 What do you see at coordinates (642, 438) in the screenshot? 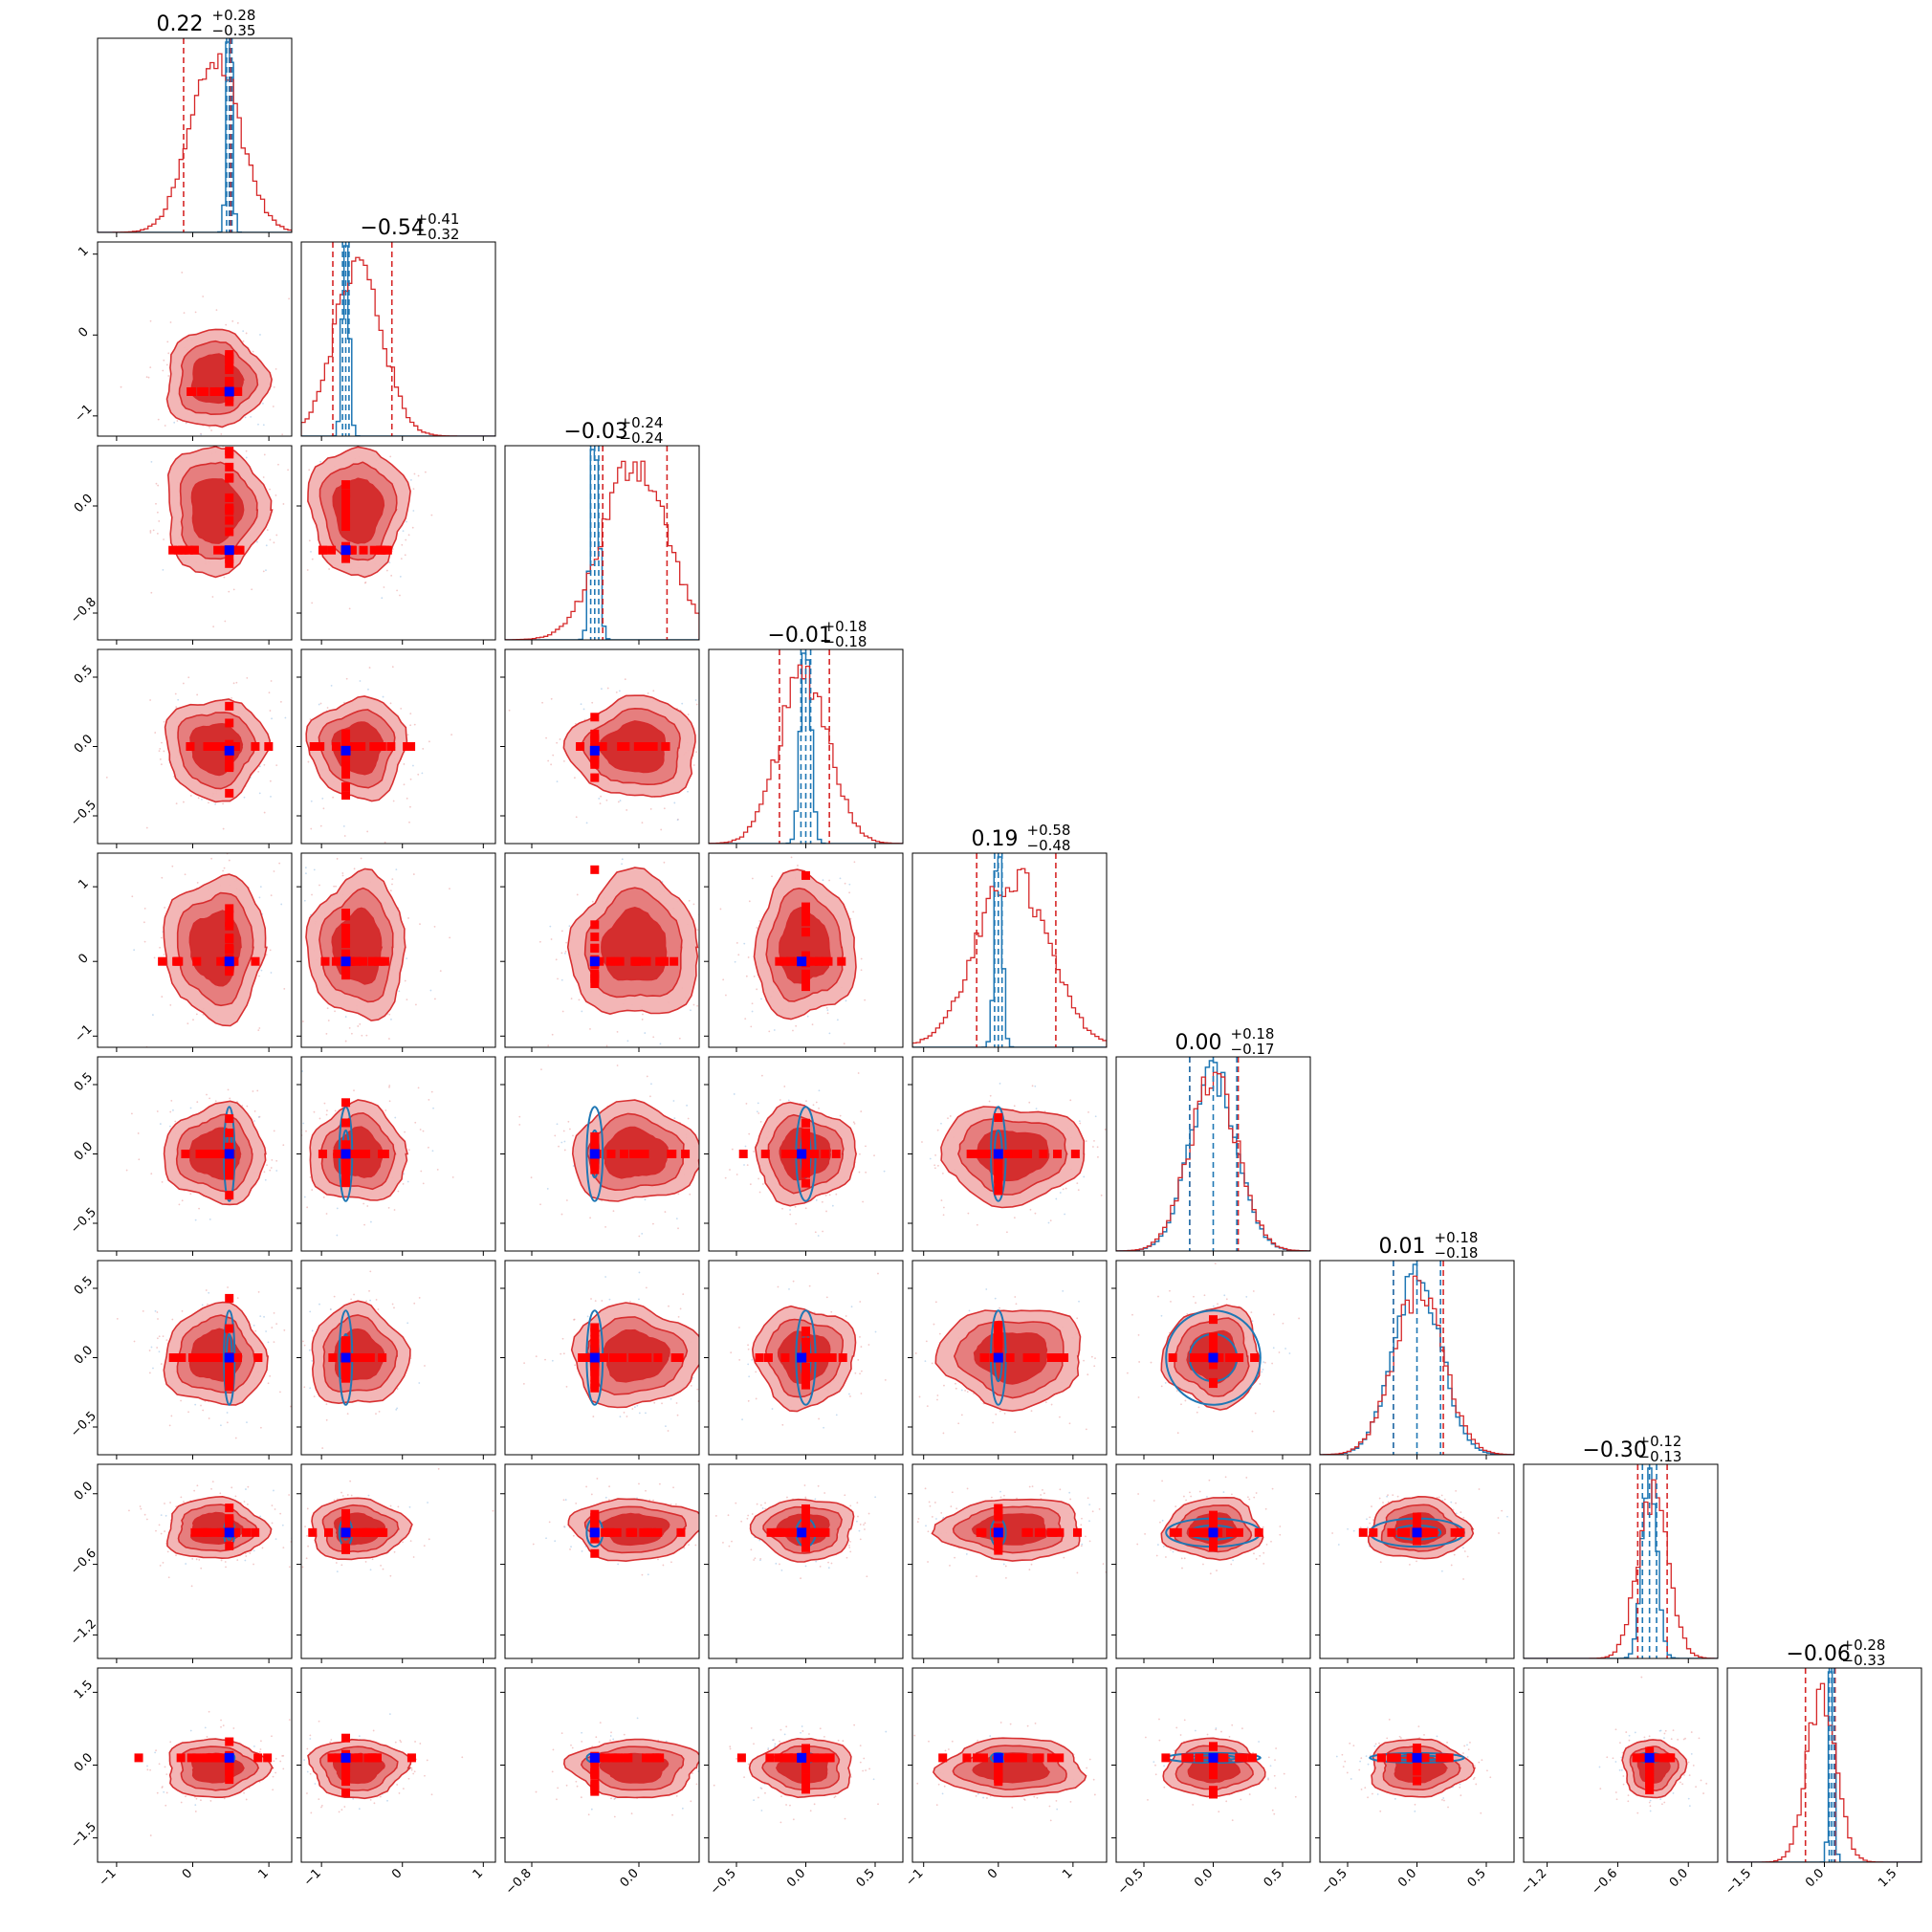
I see `param-title-minus-3: −0.24` at bounding box center [642, 438].